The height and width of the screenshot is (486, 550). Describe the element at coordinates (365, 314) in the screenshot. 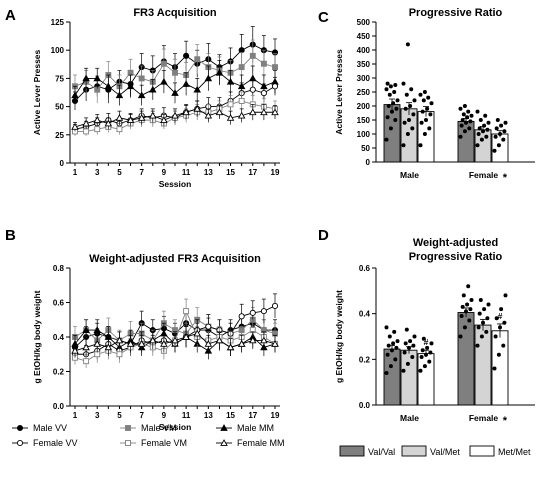

I see `d-y-tick-label: 0.4` at that location.